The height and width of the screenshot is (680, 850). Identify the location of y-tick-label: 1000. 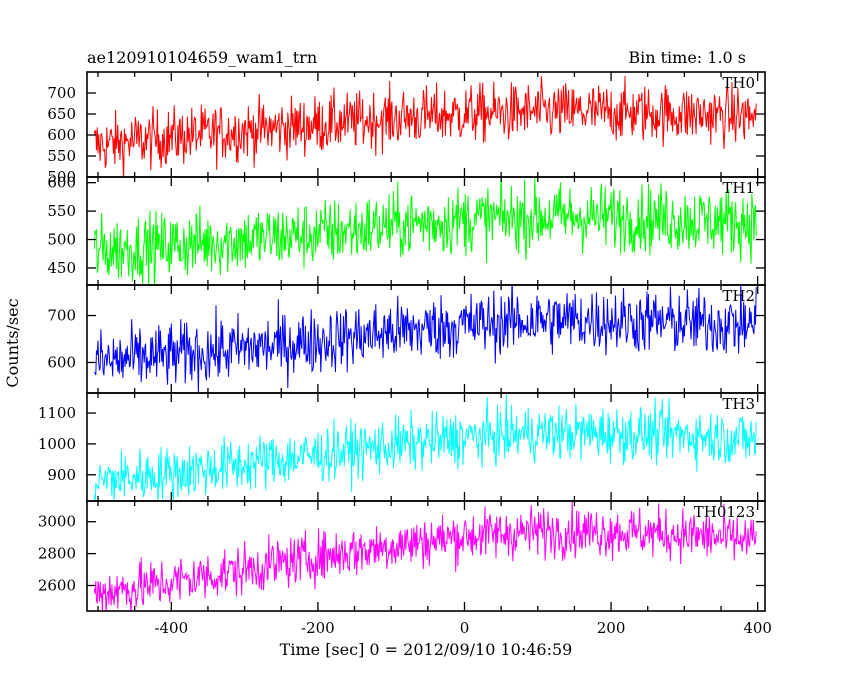
(57, 444).